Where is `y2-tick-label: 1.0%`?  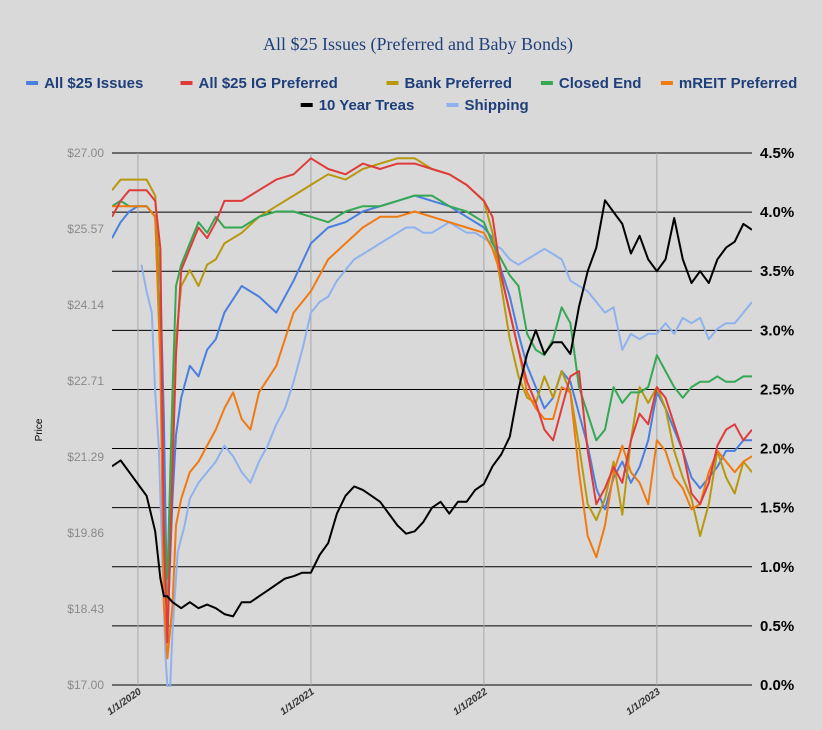
y2-tick-label: 1.0% is located at coordinates (777, 567).